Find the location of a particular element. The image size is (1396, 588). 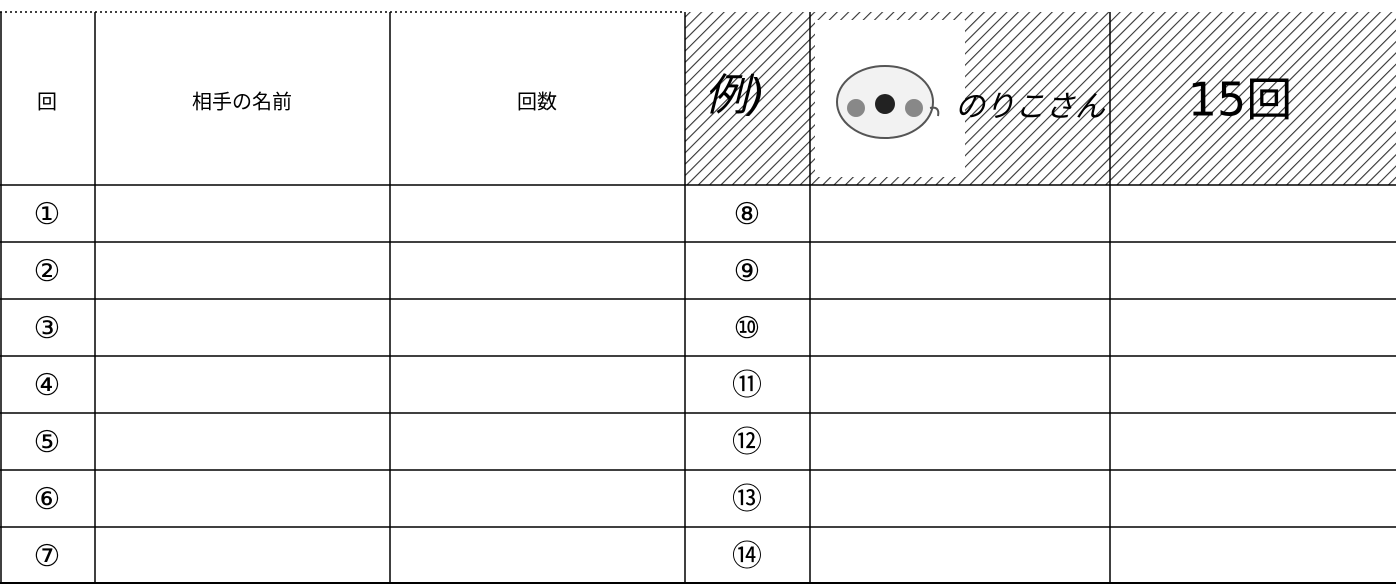

example-name: のりこさん is located at coordinates (1030, 107).